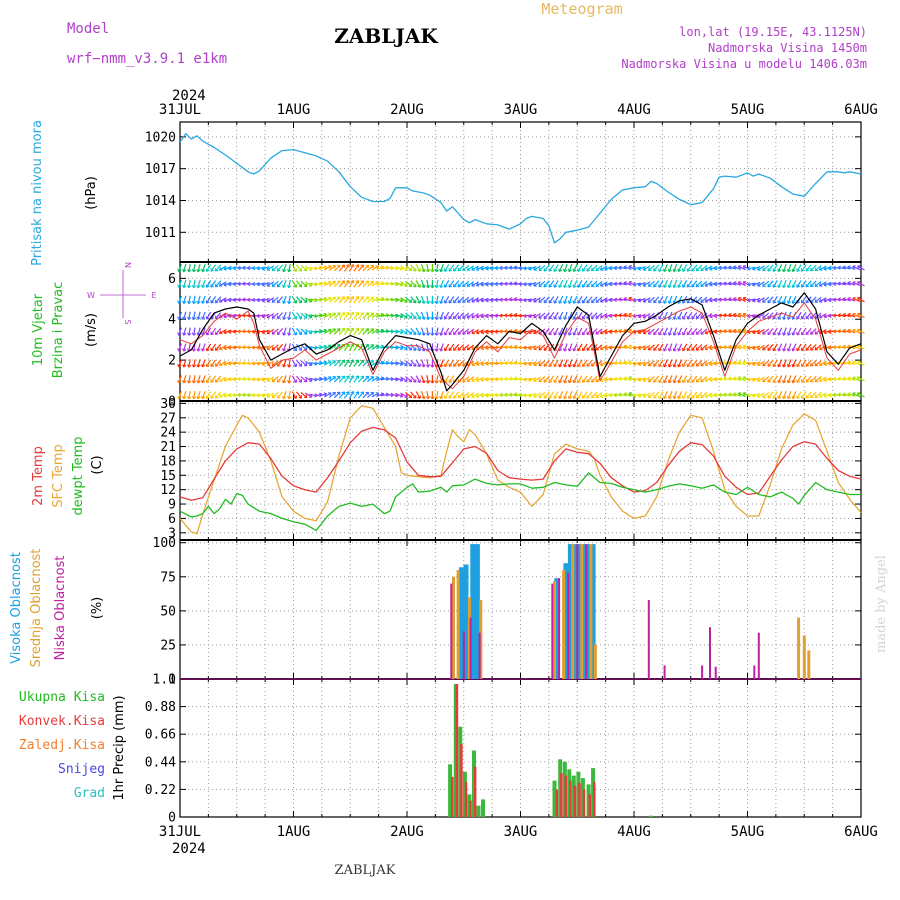 Image resolution: width=900 pixels, height=900 pixels. What do you see at coordinates (520, 470) in the screenshot?
I see `sfc-temp-line` at bounding box center [520, 470].